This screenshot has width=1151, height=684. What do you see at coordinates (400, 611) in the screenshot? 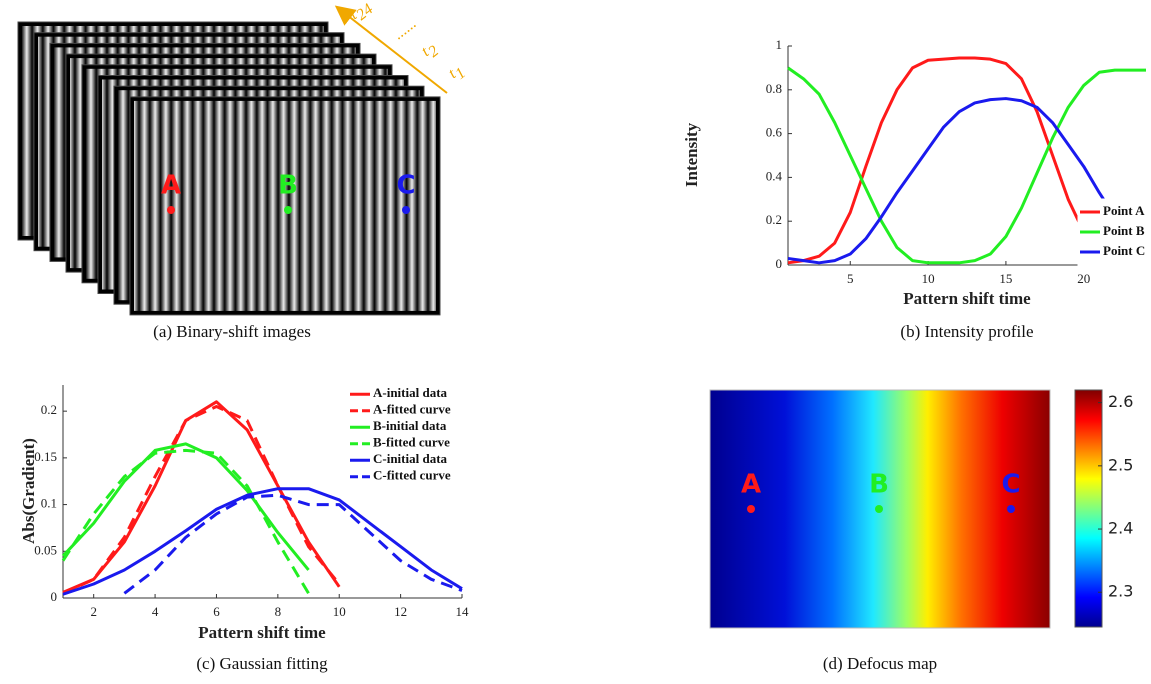
I see `x-tick-label: 12` at bounding box center [400, 611].